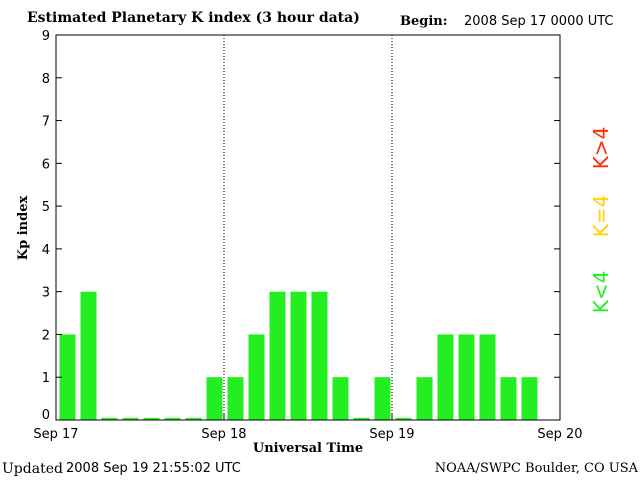 The width and height of the screenshot is (640, 480). I want to click on y-tick-label: 6, so click(46, 164).